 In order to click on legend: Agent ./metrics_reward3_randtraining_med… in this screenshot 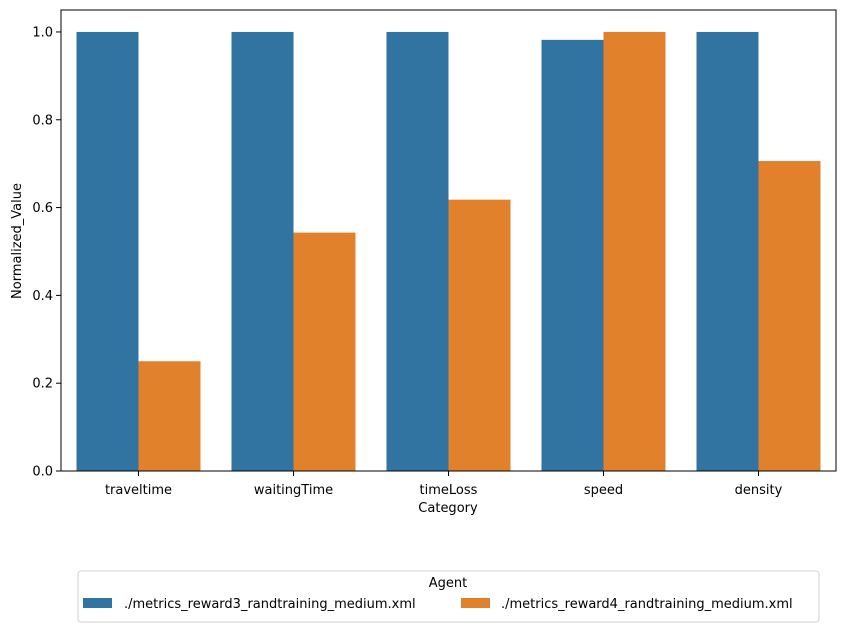, I will do `click(448, 596)`.